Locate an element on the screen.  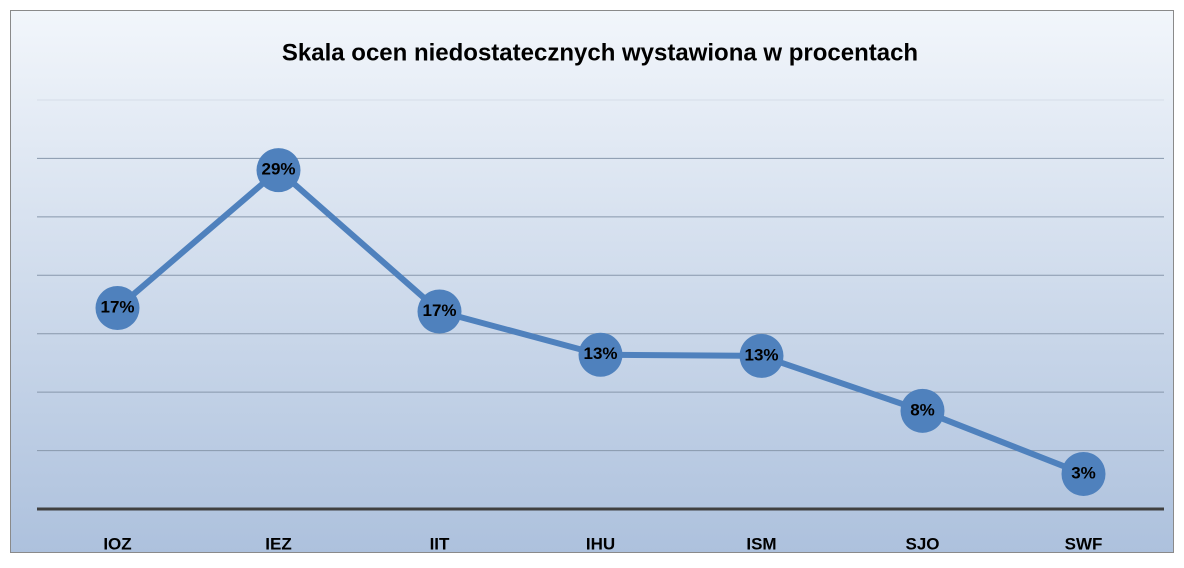
data-label: 8% is located at coordinates (922, 409).